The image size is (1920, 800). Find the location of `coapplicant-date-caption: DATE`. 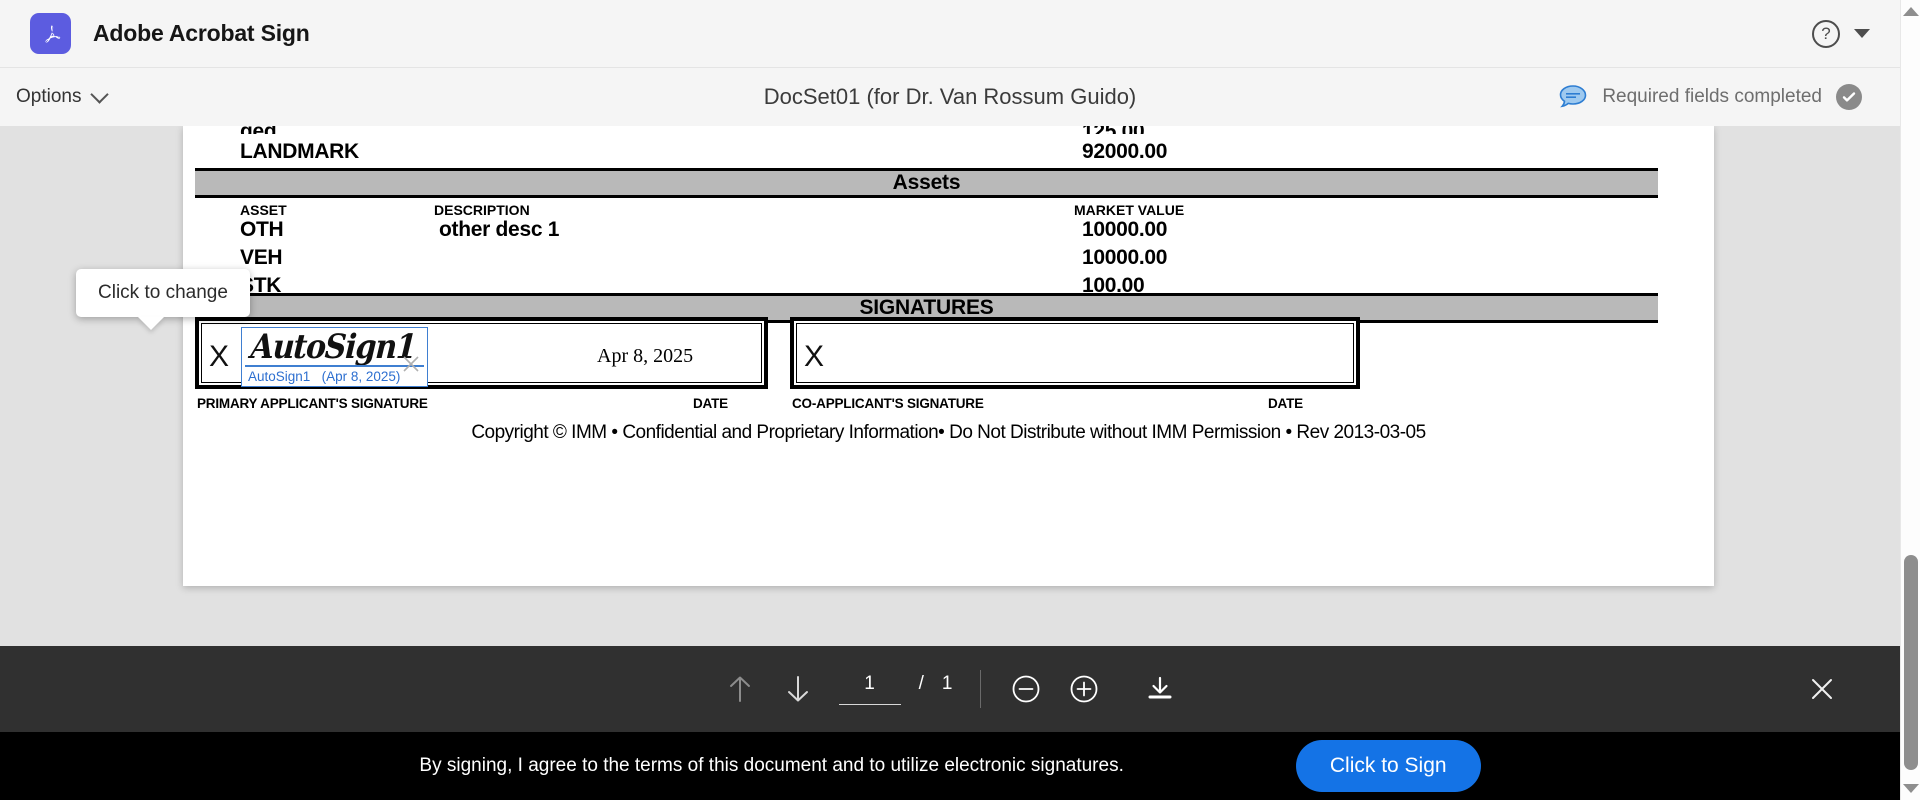

coapplicant-date-caption: DATE is located at coordinates (1285, 403).